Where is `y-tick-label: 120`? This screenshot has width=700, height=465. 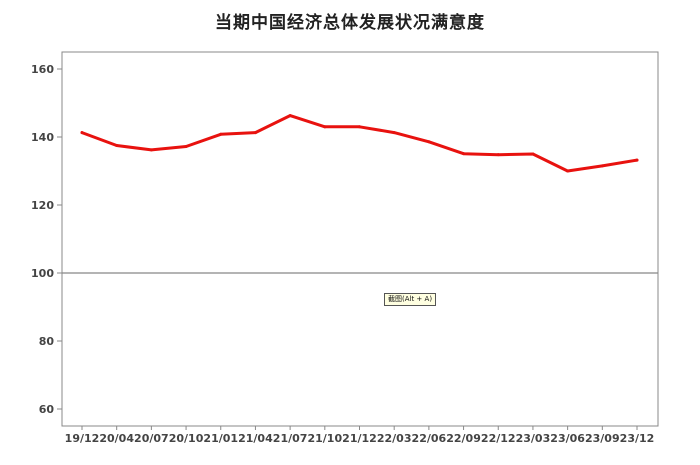 y-tick-label: 120 is located at coordinates (42, 205).